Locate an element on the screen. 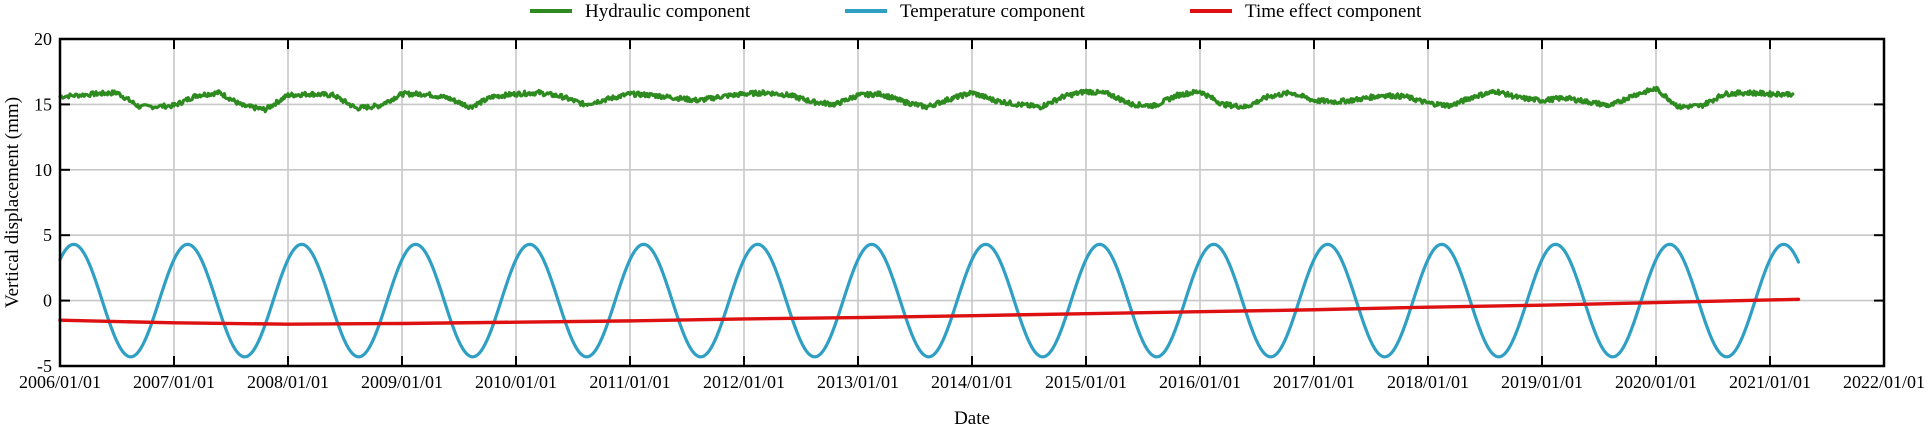 The image size is (1928, 434). x-tick-label: 2011/01/01 is located at coordinates (629, 382).